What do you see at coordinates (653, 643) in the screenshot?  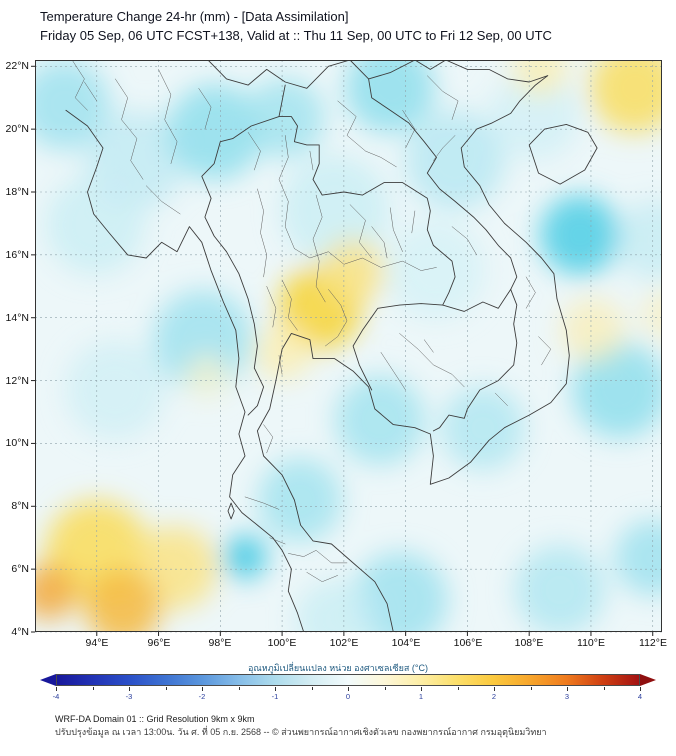 I see `lon-tick-label: 112°E` at bounding box center [653, 643].